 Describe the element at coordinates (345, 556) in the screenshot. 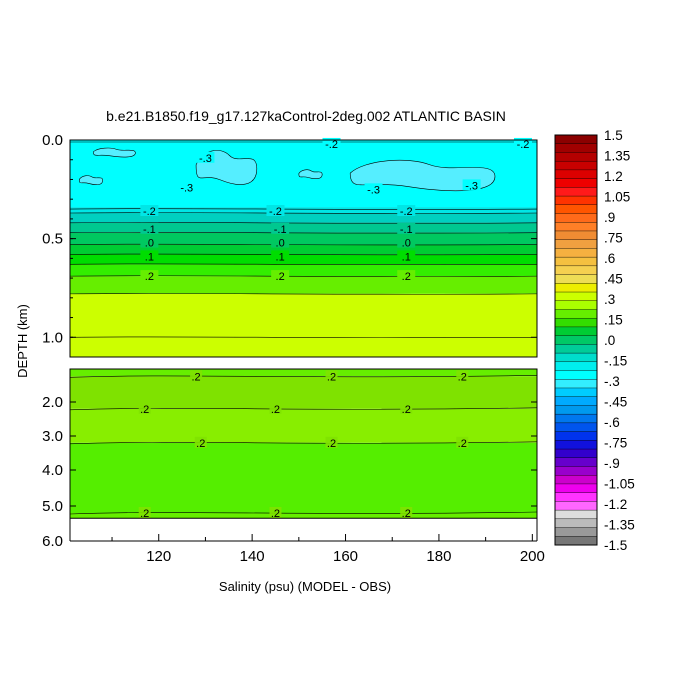

I see `x-tick-label-2: 160` at that location.